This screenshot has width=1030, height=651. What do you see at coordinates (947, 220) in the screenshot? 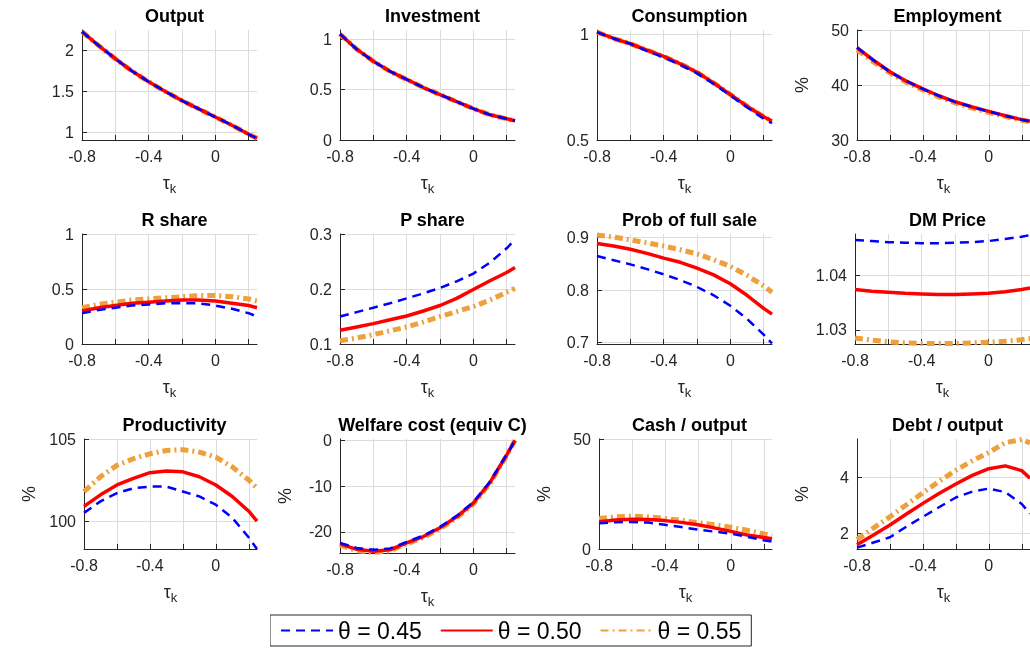
I see `chart-title: DM Price` at bounding box center [947, 220].